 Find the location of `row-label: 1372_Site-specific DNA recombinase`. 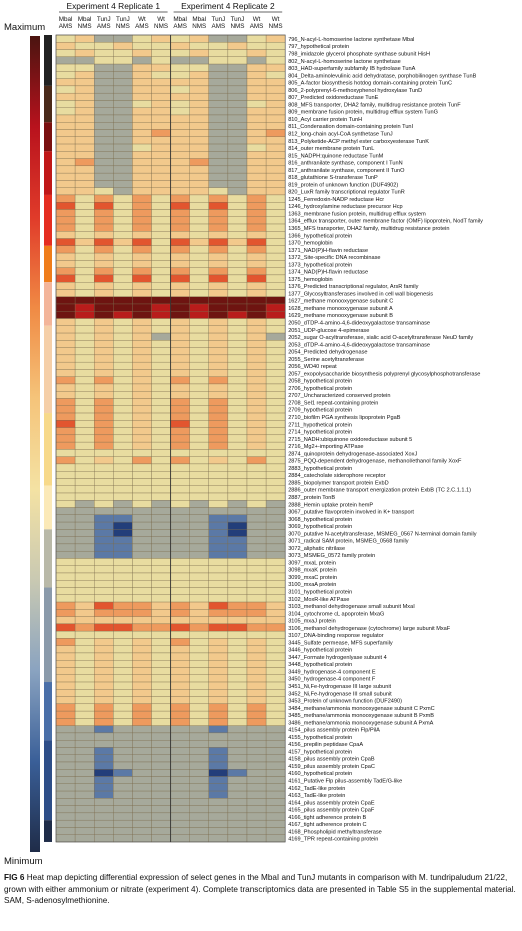

row-label: 1372_Site-specific DNA recombinase is located at coordinates (334, 258).